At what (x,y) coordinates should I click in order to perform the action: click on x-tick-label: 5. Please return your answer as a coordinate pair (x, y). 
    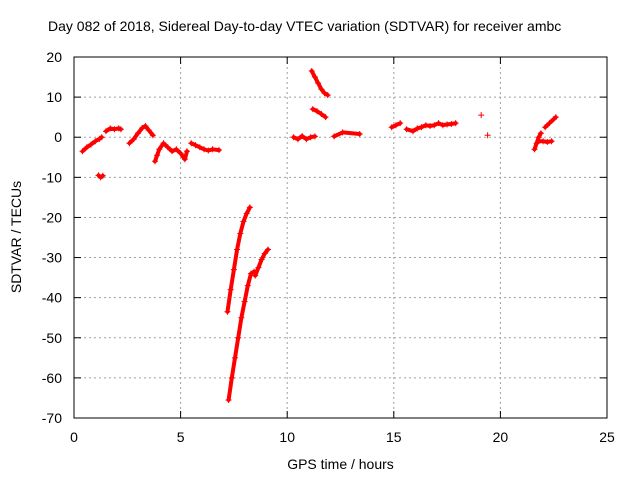
    Looking at the image, I should click on (181, 437).